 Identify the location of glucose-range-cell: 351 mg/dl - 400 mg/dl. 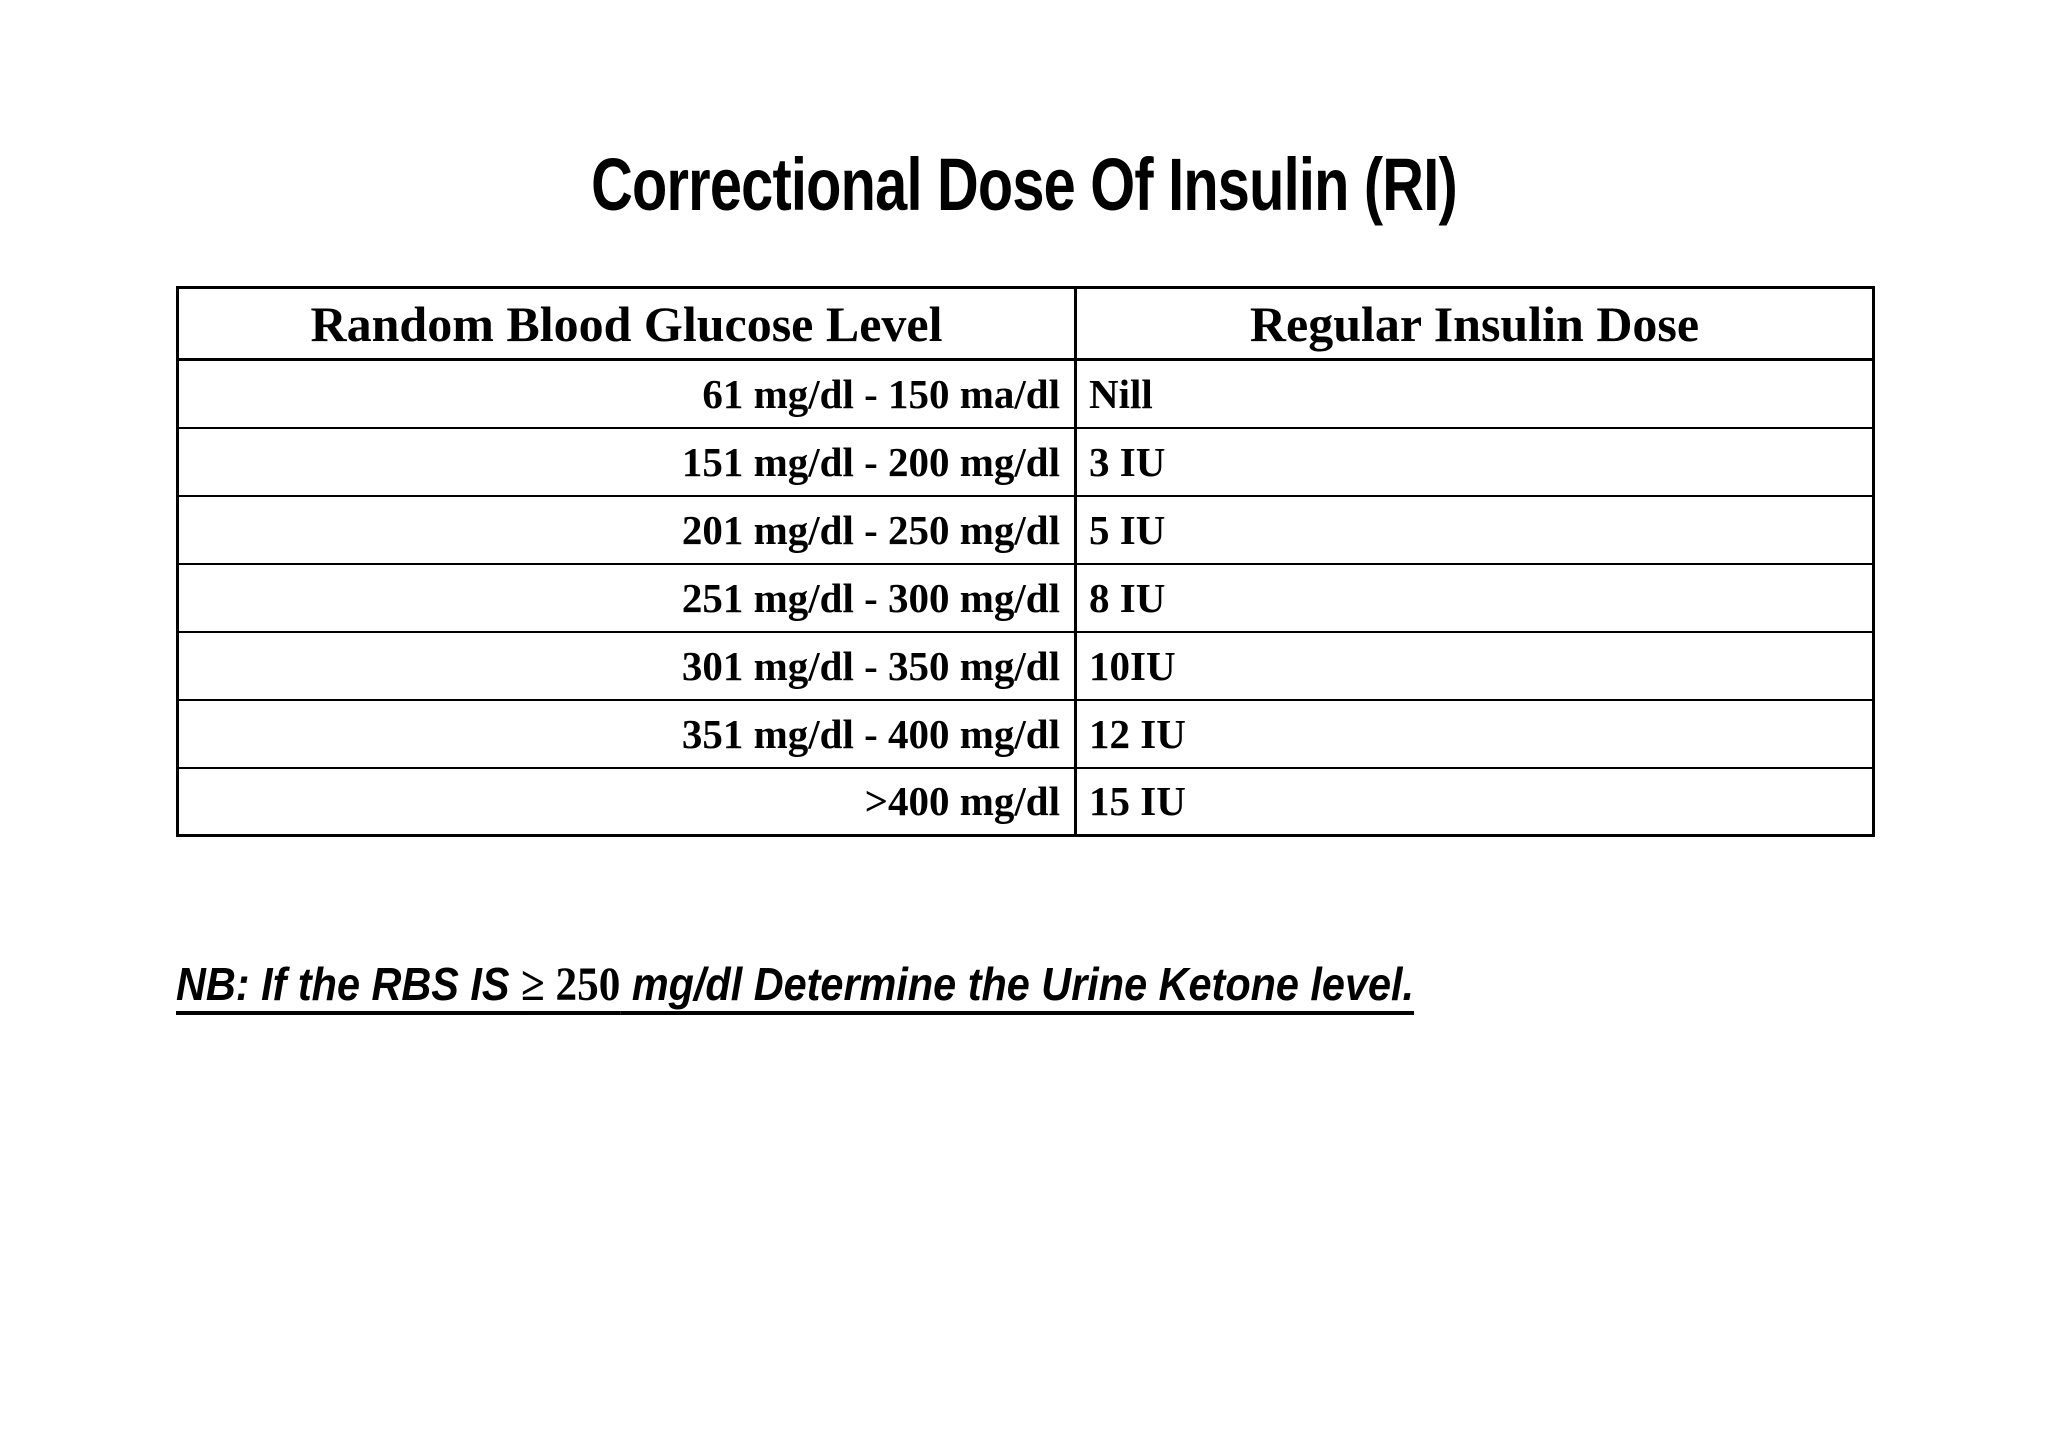
(627, 733).